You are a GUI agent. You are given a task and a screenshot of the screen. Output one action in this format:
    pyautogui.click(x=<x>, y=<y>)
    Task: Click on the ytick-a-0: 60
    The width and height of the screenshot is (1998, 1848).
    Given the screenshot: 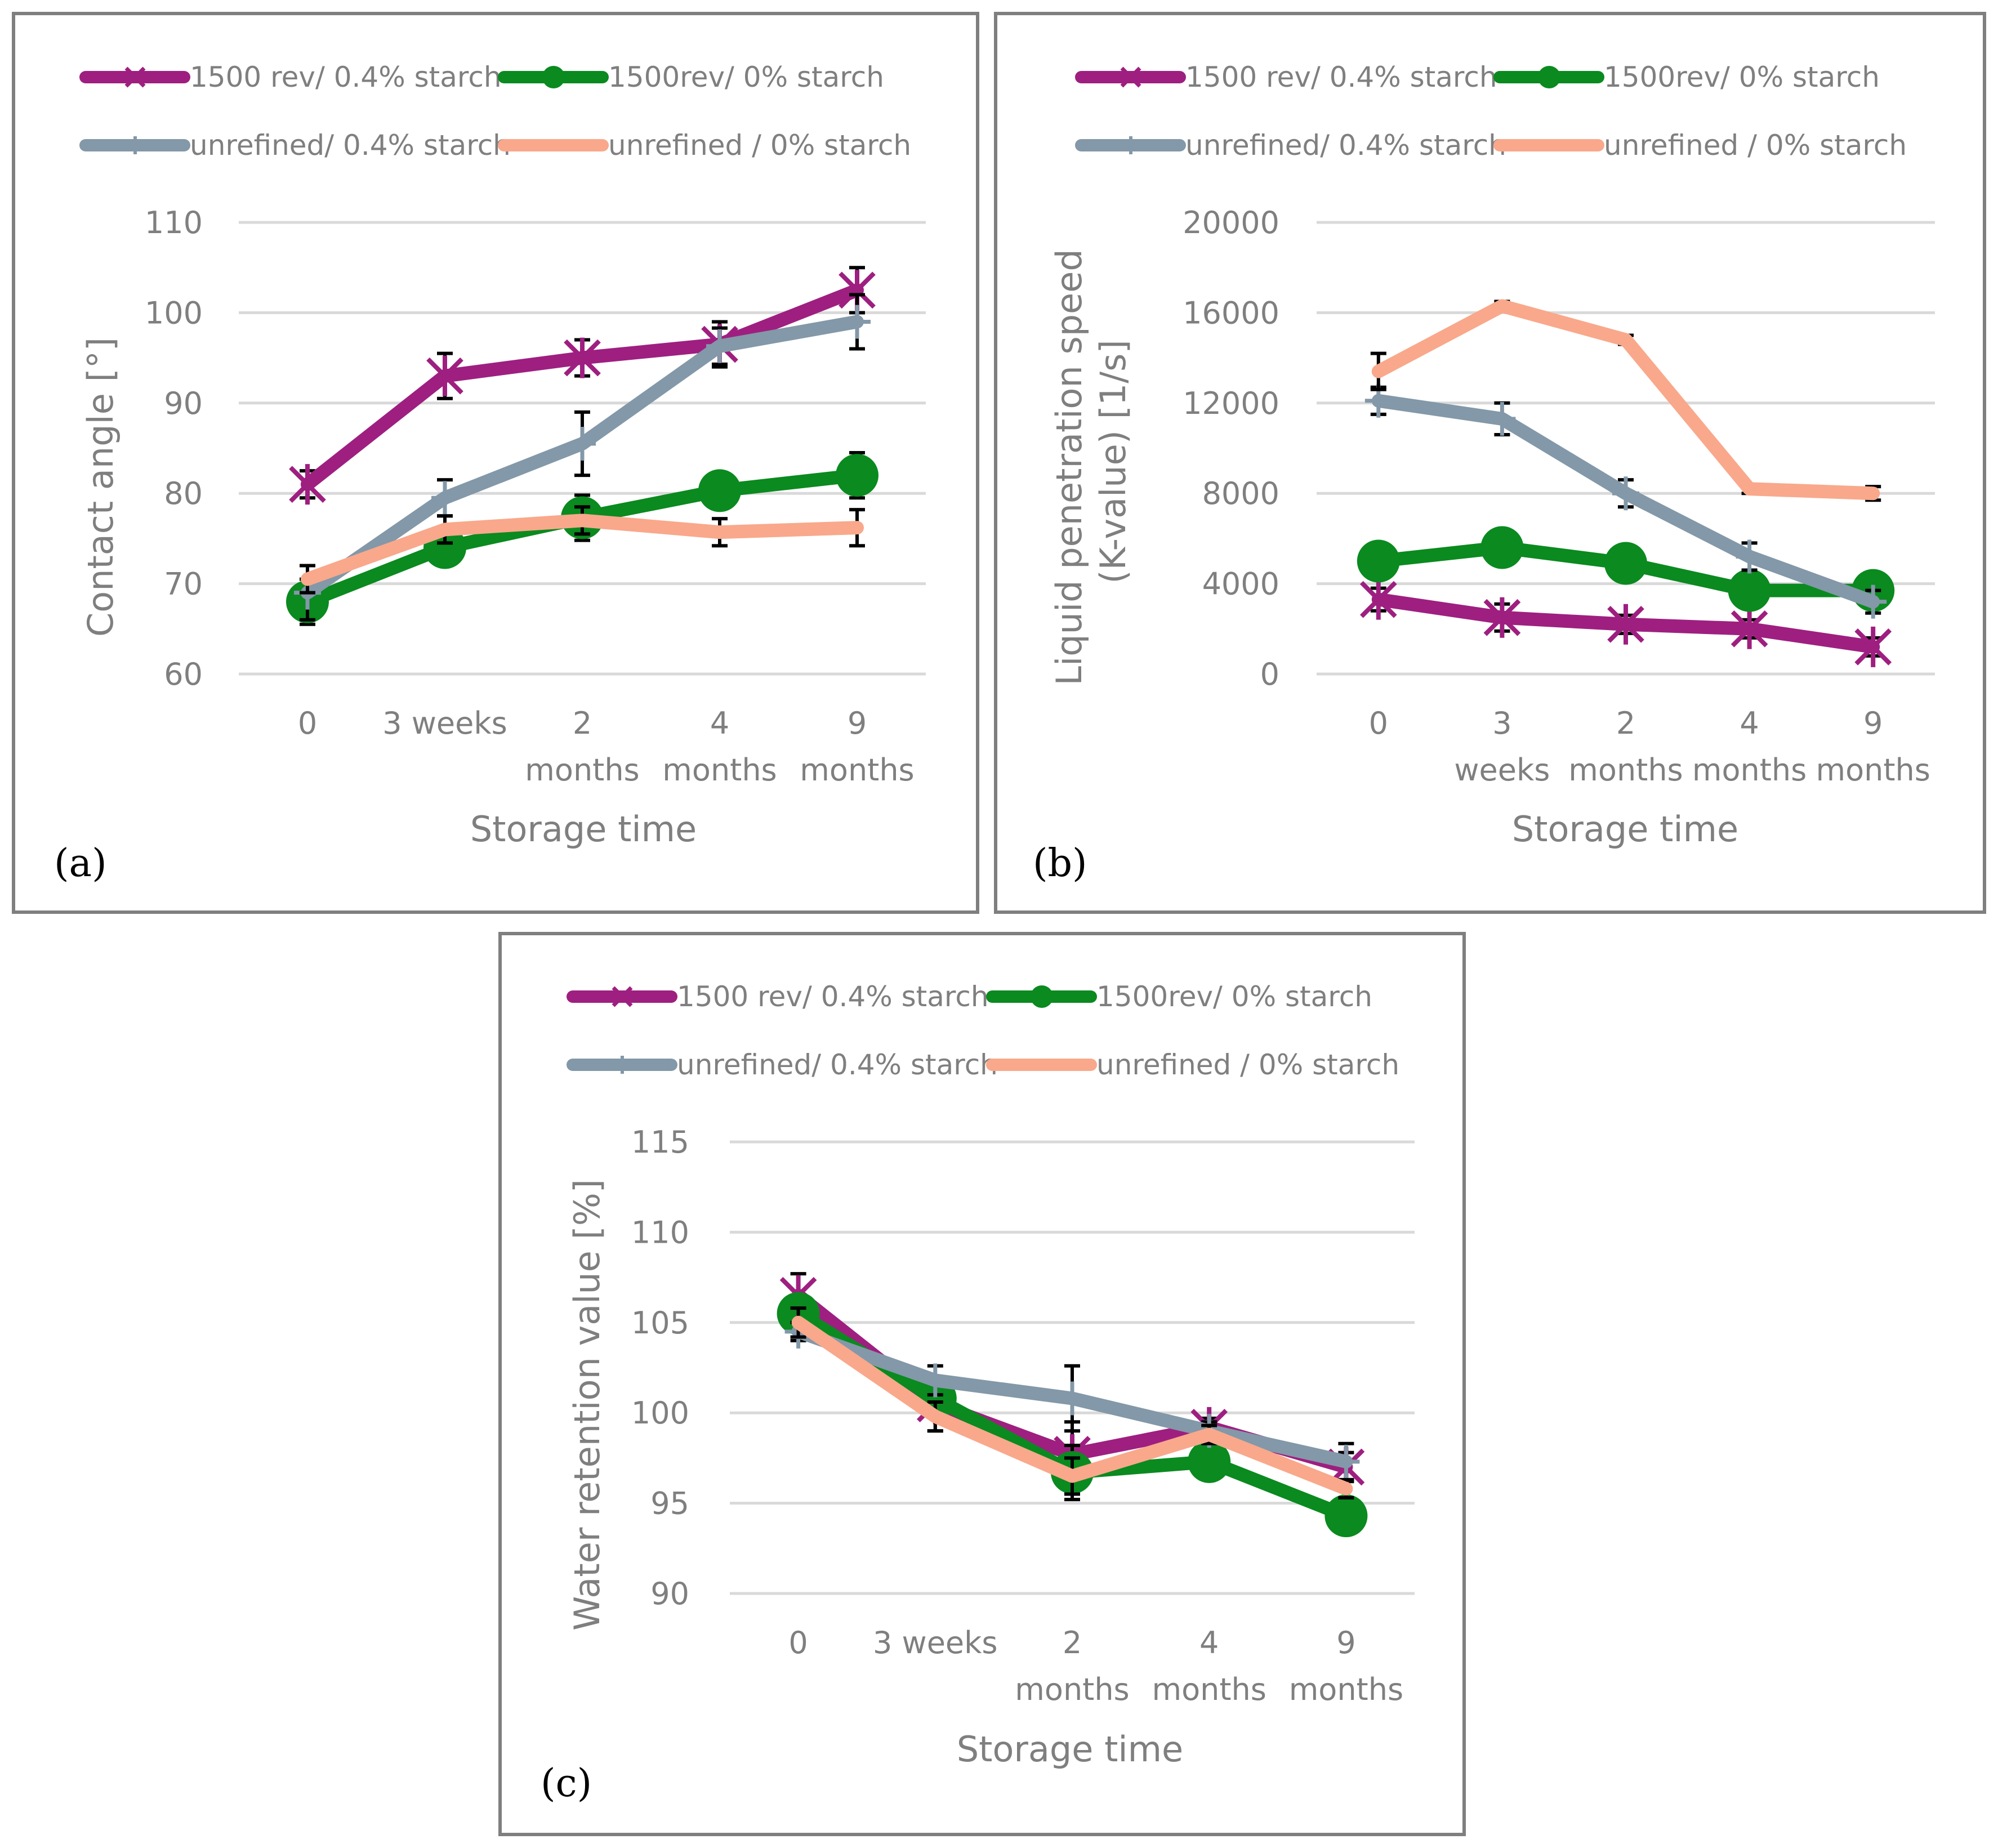 What is the action you would take?
    pyautogui.click(x=183, y=675)
    